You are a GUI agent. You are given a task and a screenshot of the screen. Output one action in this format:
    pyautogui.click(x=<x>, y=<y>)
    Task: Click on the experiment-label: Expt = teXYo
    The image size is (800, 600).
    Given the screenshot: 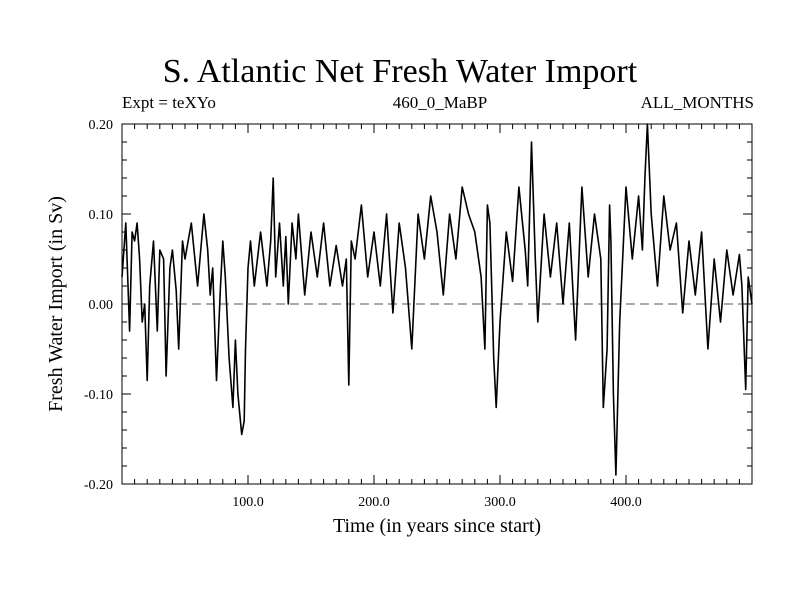 What is the action you would take?
    pyautogui.click(x=169, y=102)
    